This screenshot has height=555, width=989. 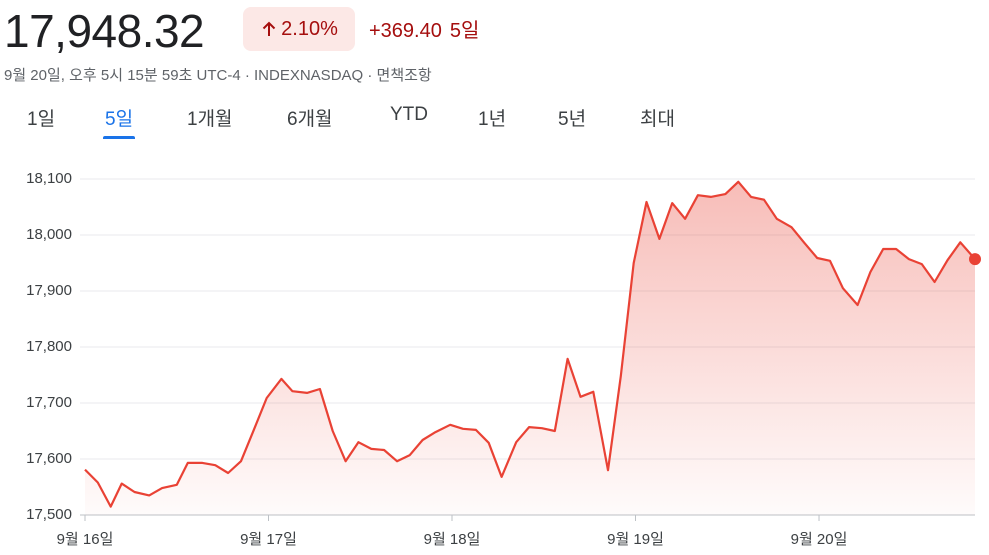 What do you see at coordinates (452, 539) in the screenshot?
I see `x-tick-label: 9월 18일` at bounding box center [452, 539].